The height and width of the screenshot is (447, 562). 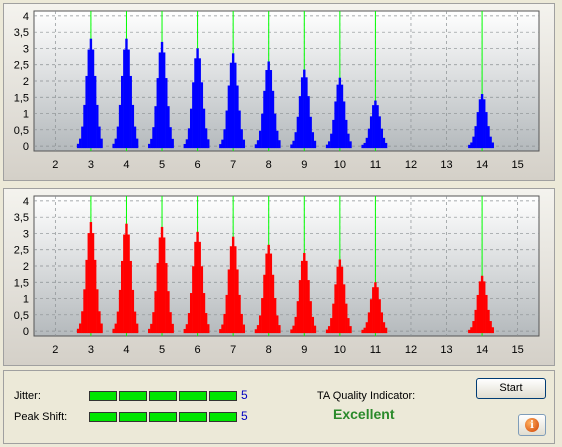 I want to click on peak-shift-meter, so click(x=163, y=417).